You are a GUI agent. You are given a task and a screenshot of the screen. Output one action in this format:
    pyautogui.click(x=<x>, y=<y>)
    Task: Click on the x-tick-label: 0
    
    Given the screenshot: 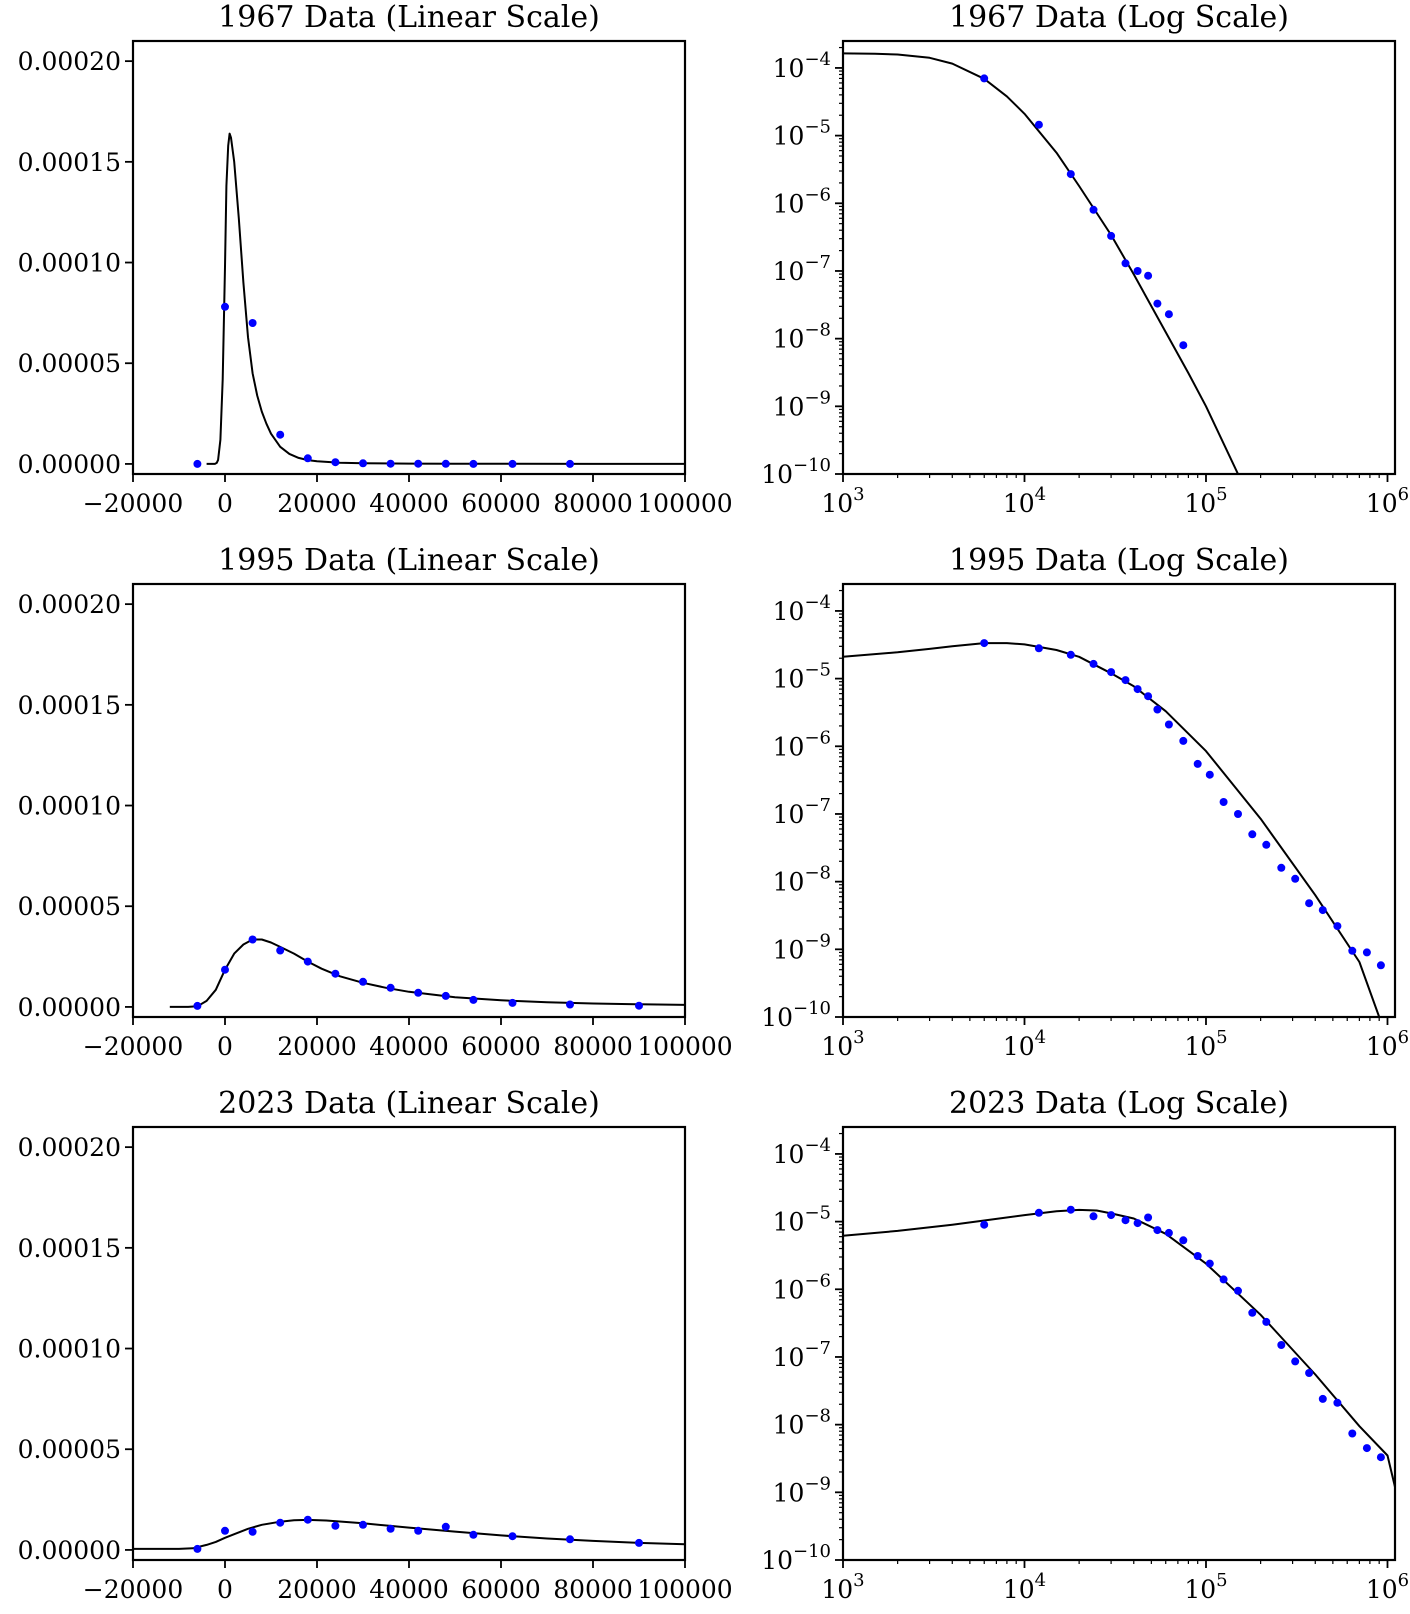 What is the action you would take?
    pyautogui.click(x=225, y=1589)
    